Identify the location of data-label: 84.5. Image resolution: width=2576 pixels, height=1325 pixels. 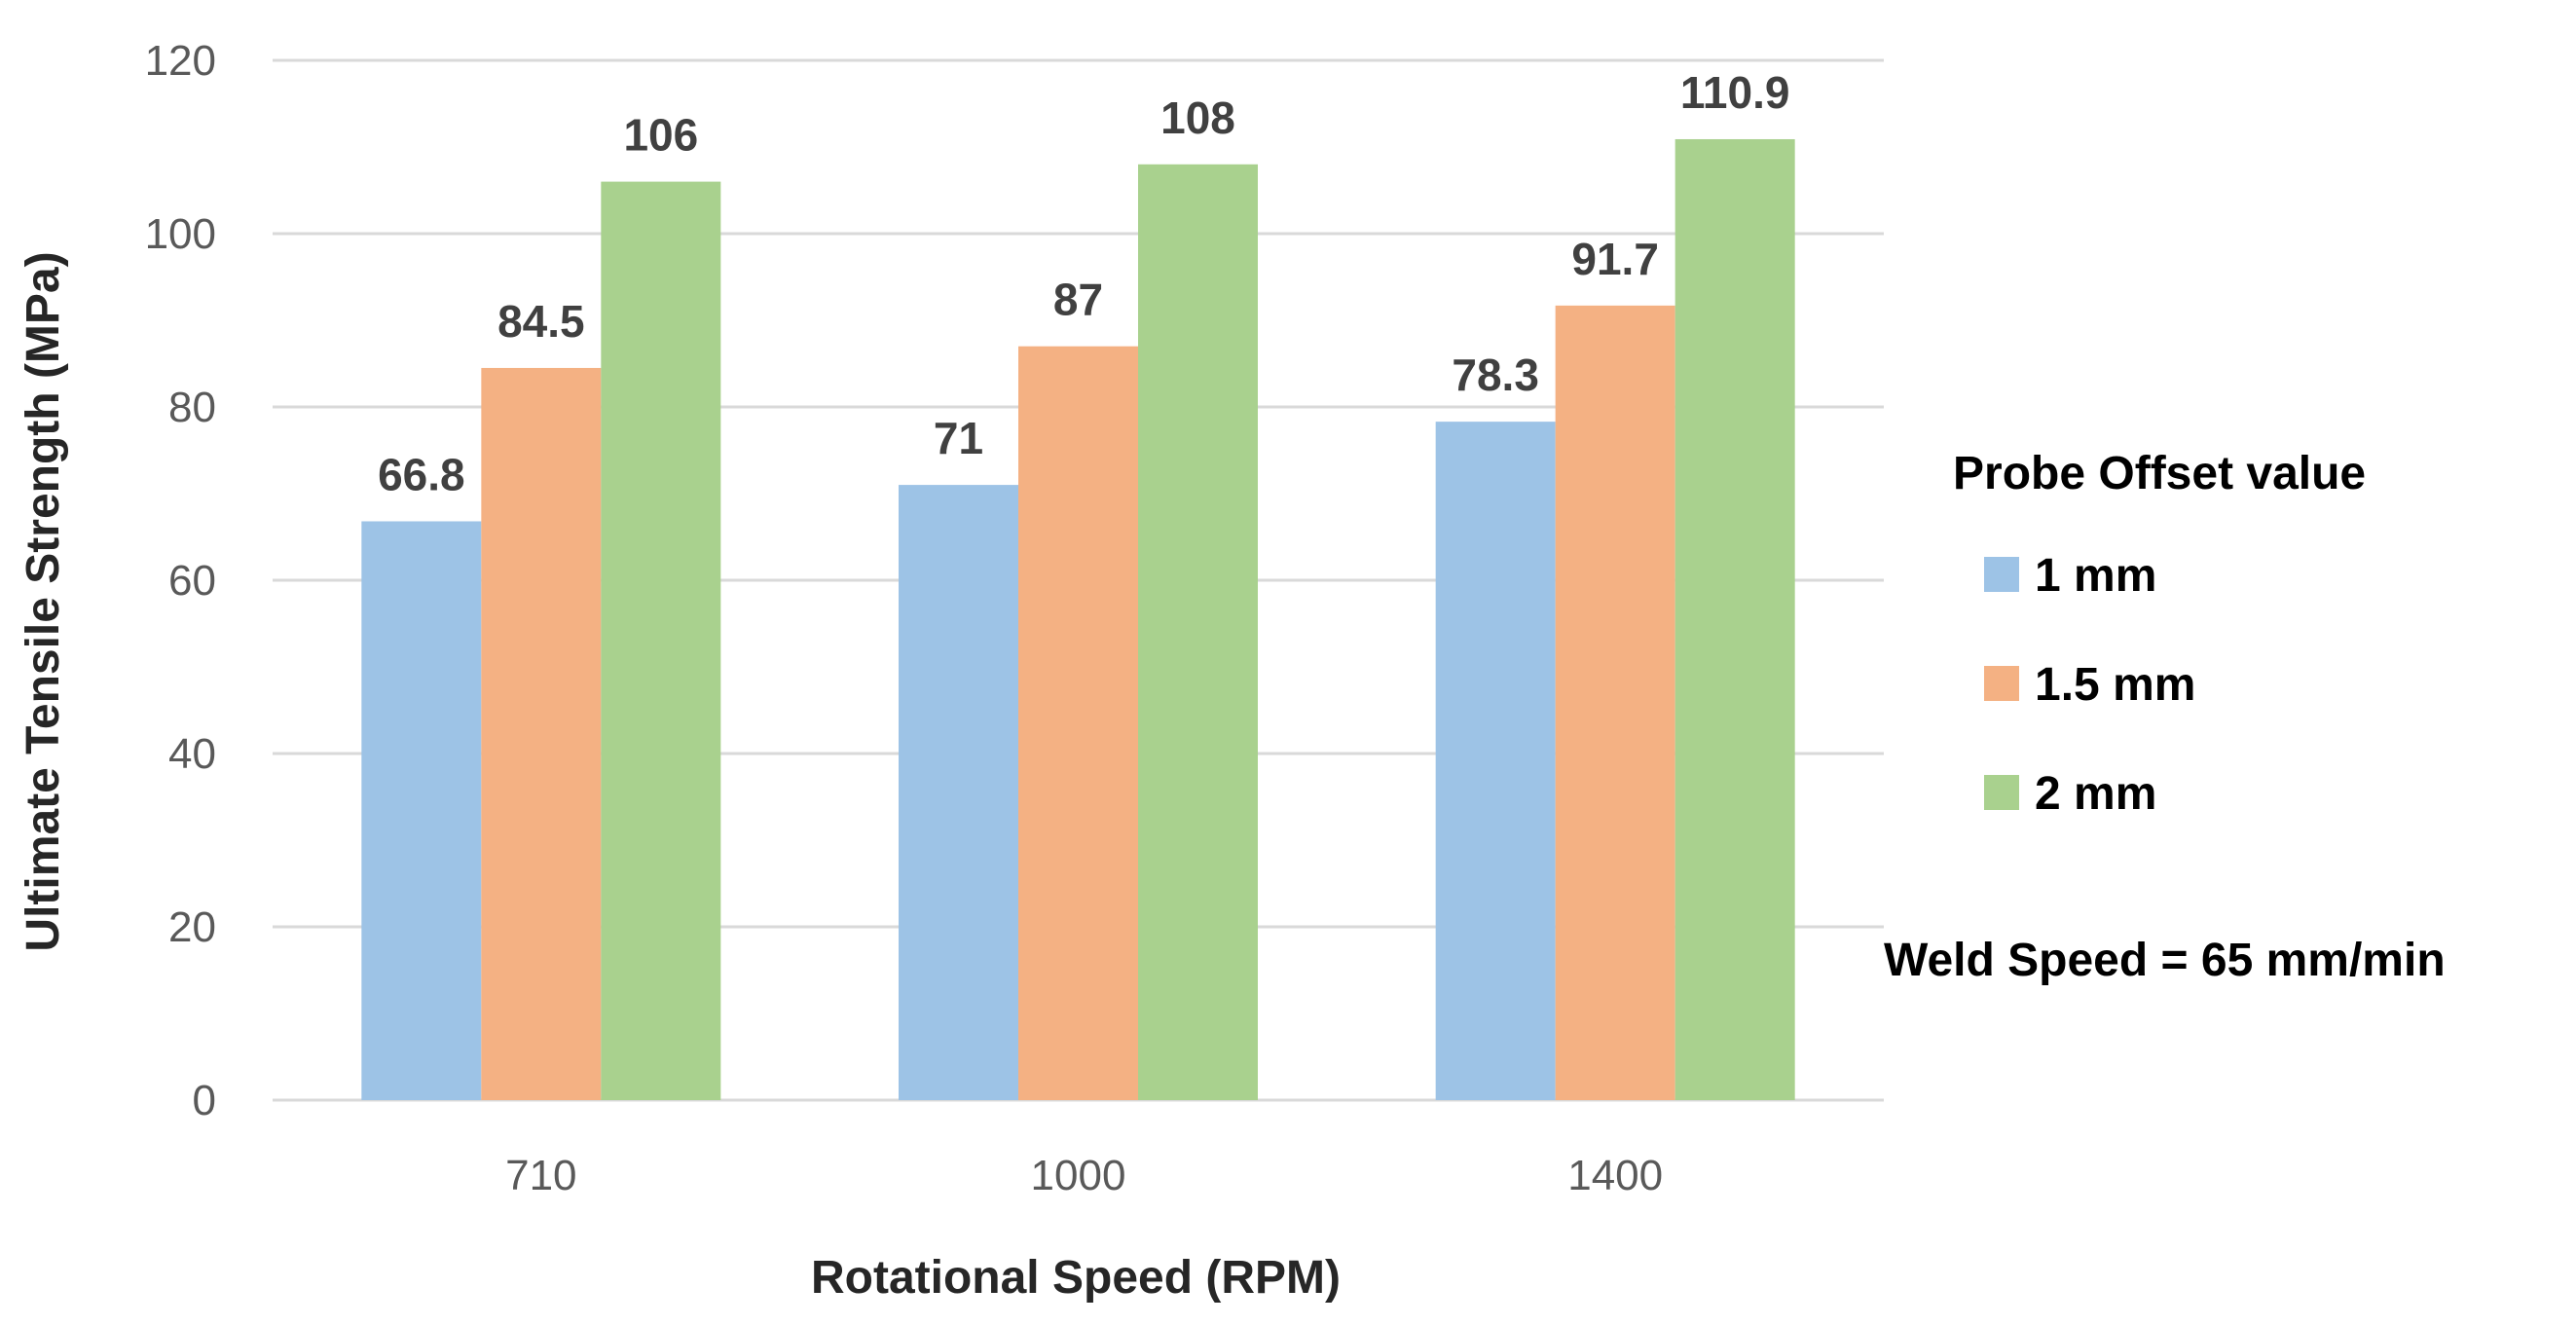
(541, 321).